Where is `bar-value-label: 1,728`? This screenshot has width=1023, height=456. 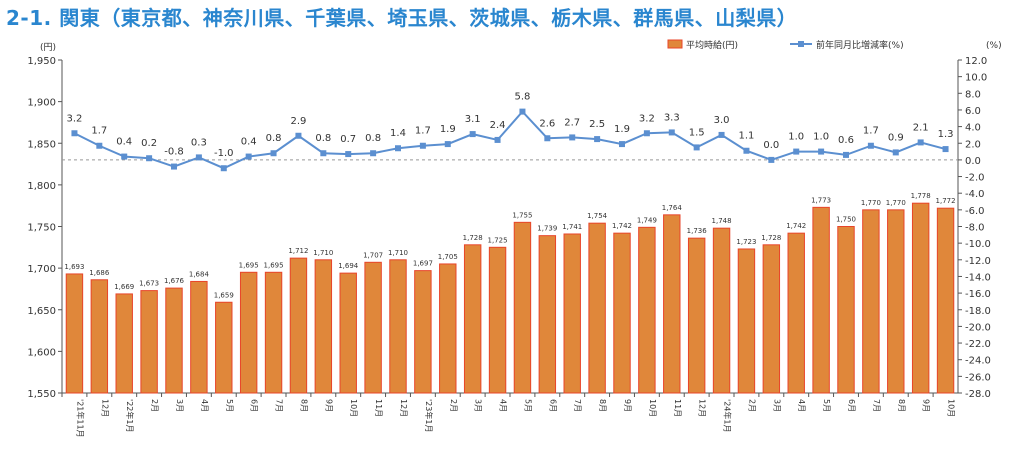 bar-value-label: 1,728 is located at coordinates (771, 238).